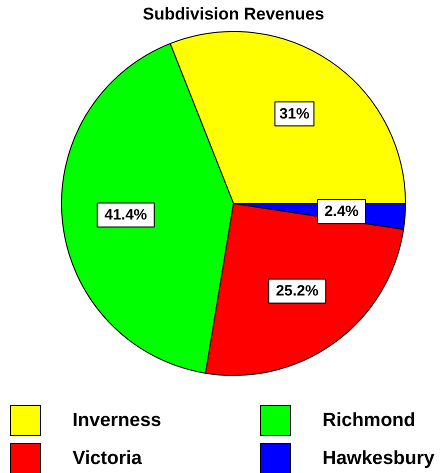 The width and height of the screenshot is (448, 473). What do you see at coordinates (107, 458) in the screenshot?
I see `legend-label: Victoria` at bounding box center [107, 458].